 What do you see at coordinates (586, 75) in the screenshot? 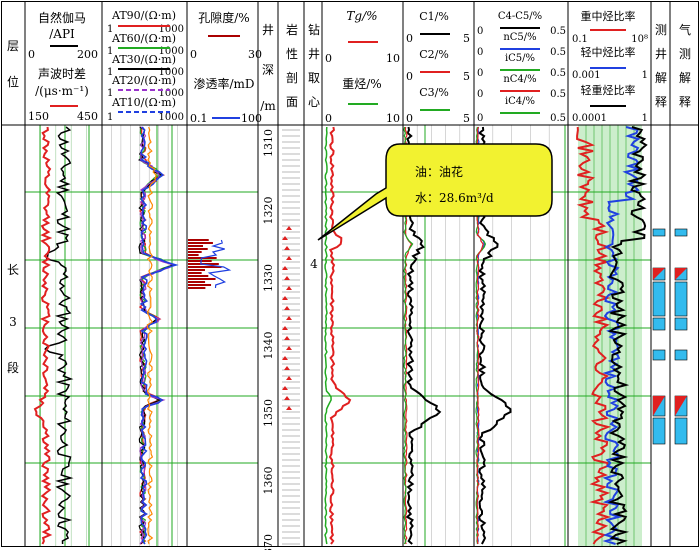
I see `ratio-2-min: 0.001` at bounding box center [586, 75].